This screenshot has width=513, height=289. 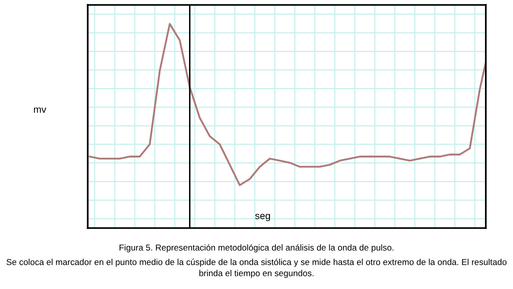 What do you see at coordinates (257, 248) in the screenshot?
I see `text: Figura 5. Representación metodológica del análisis de la onda de pulso.` at bounding box center [257, 248].